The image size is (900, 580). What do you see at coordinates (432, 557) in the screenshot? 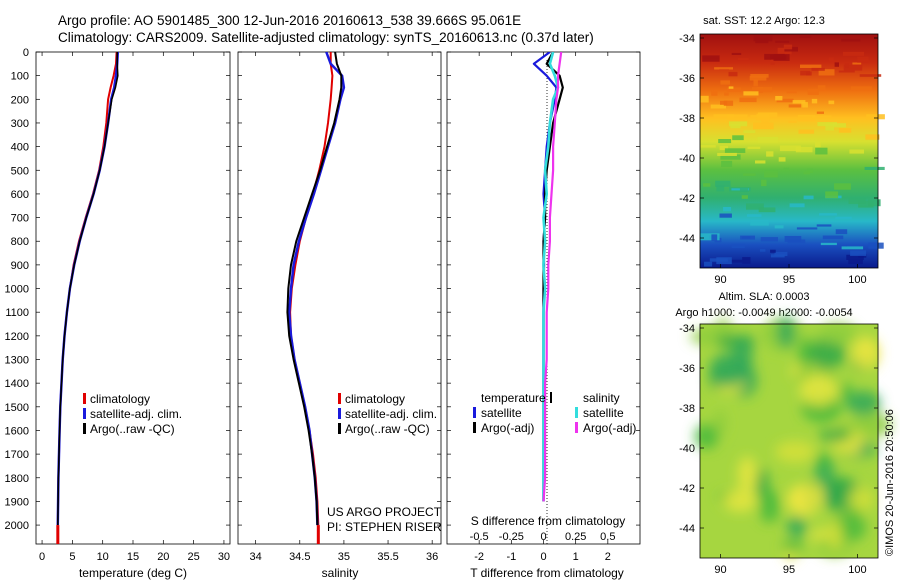
I see `x-tick-label: 36` at bounding box center [432, 557].